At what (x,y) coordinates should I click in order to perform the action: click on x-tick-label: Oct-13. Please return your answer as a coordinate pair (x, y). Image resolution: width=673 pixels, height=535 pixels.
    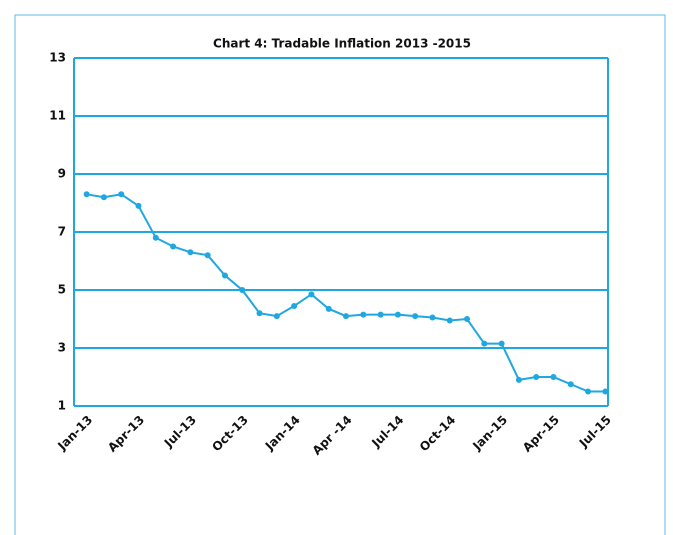
    Looking at the image, I should click on (230, 434).